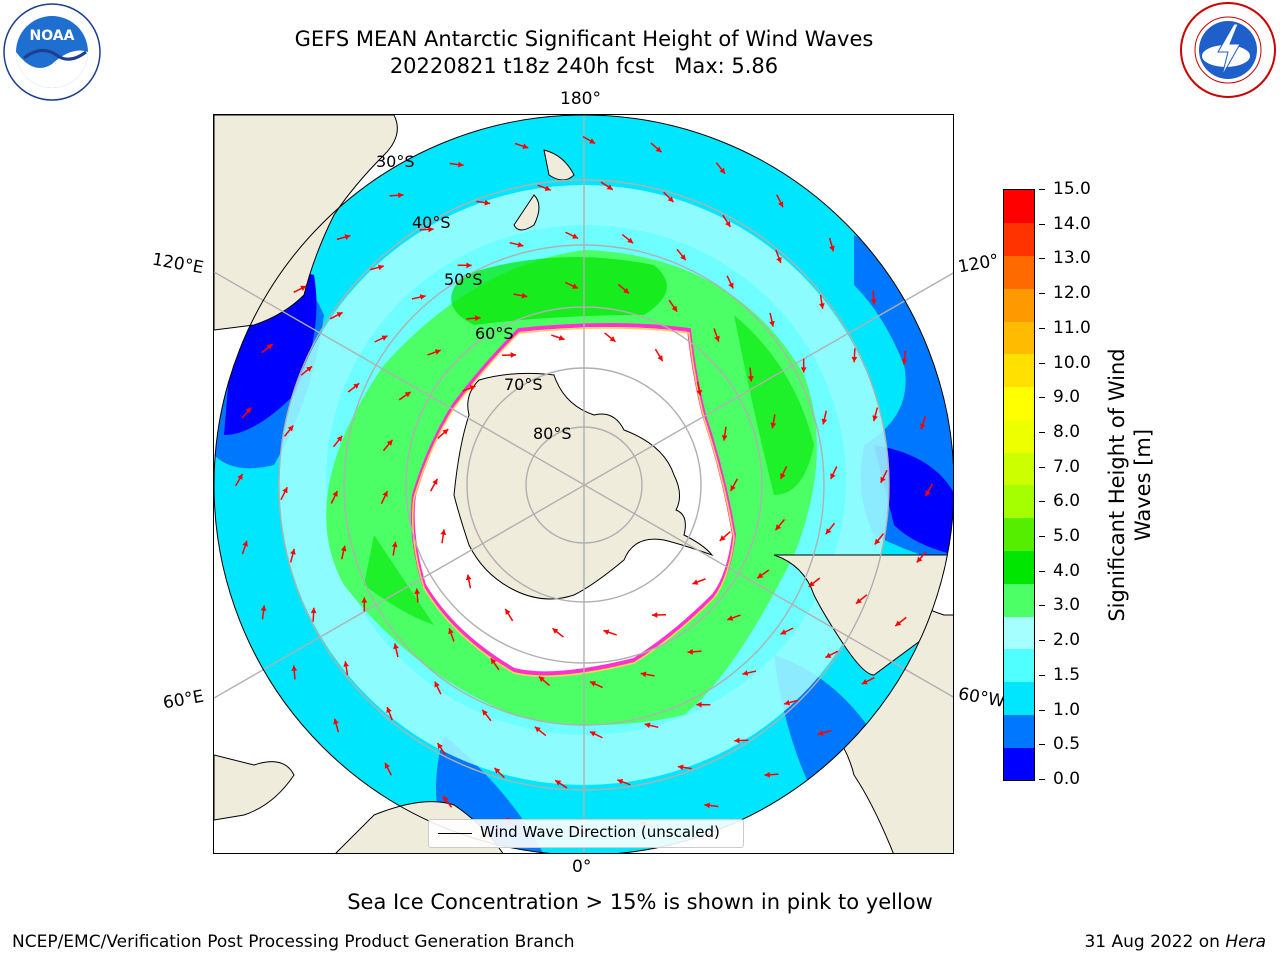  Describe the element at coordinates (600, 832) in the screenshot. I see `legend-label: Wind Wave Direction (unscaled)` at that location.